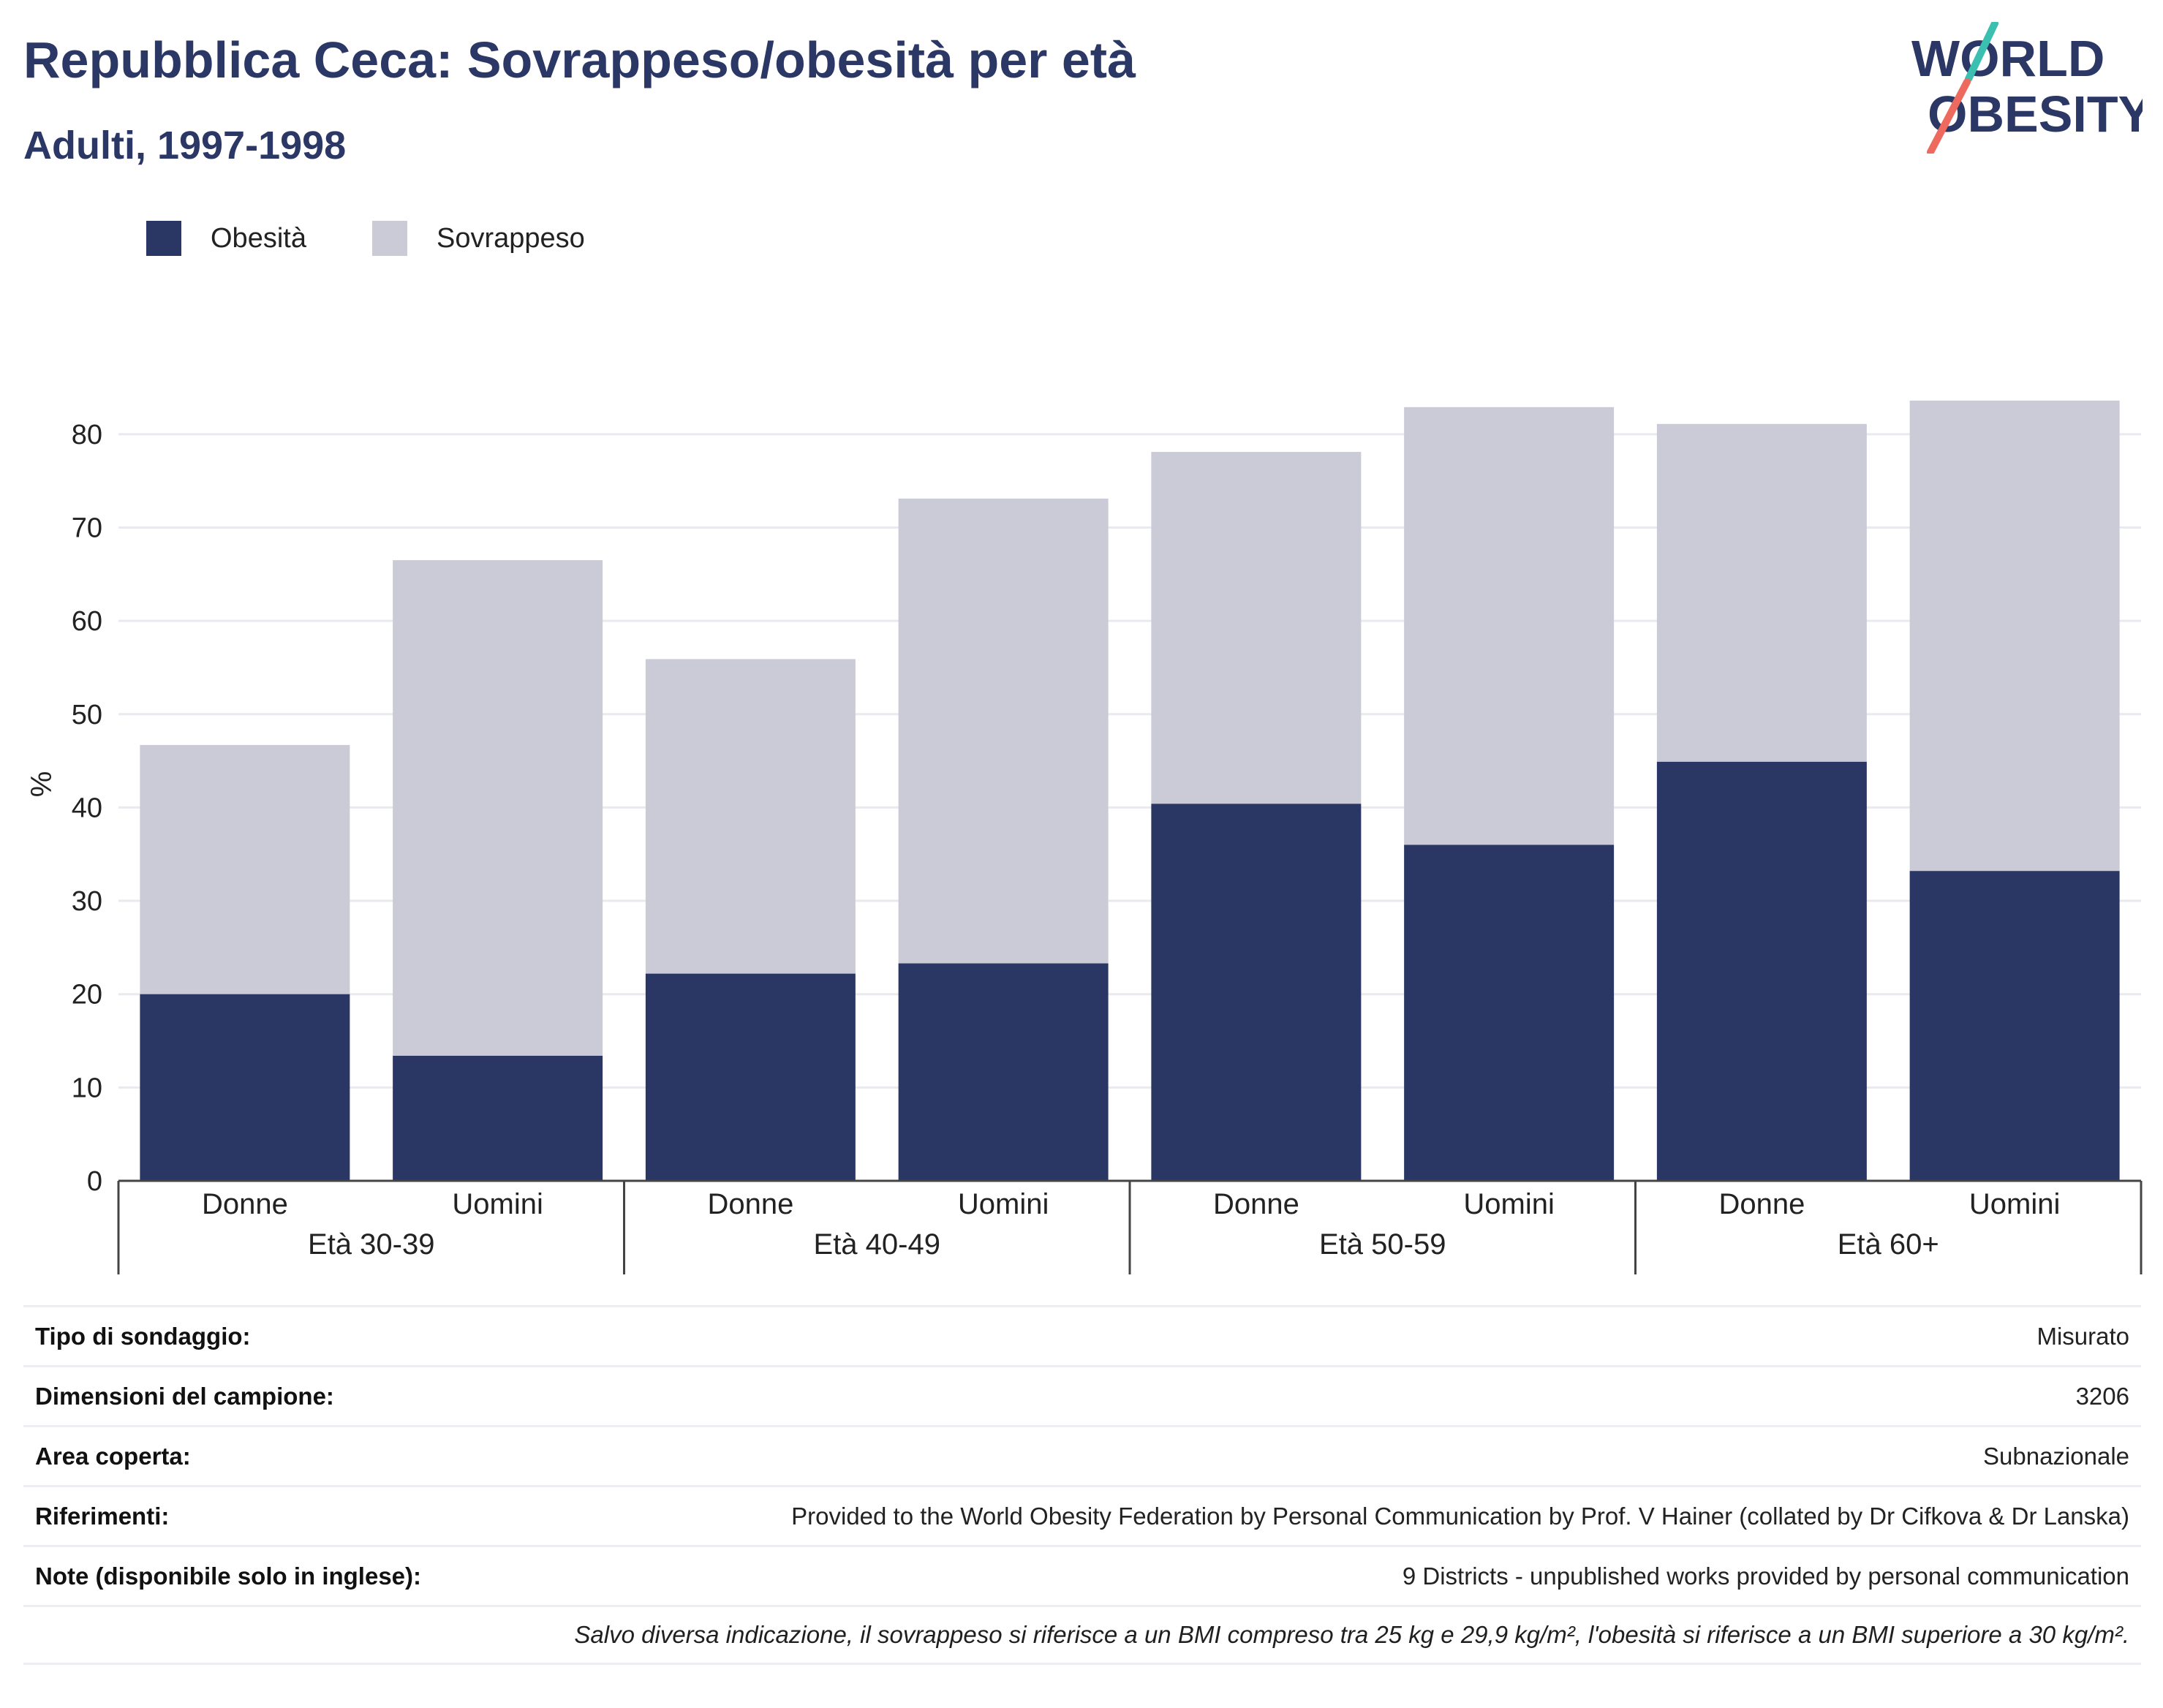 This screenshot has width=2163, height=1708. I want to click on info-key: Riferimenti:, so click(103, 1516).